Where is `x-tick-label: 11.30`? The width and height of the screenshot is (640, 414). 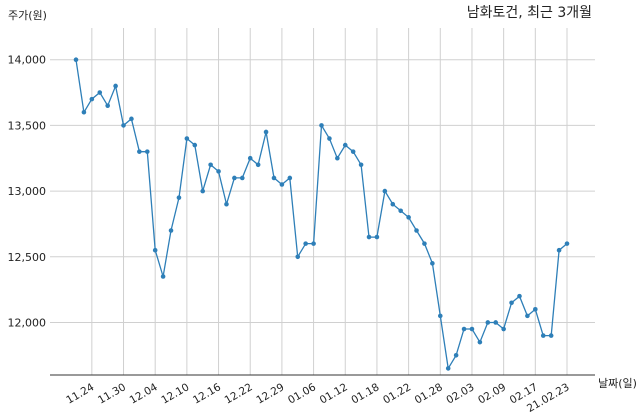 x-tick-label: 11.30 is located at coordinates (112, 393).